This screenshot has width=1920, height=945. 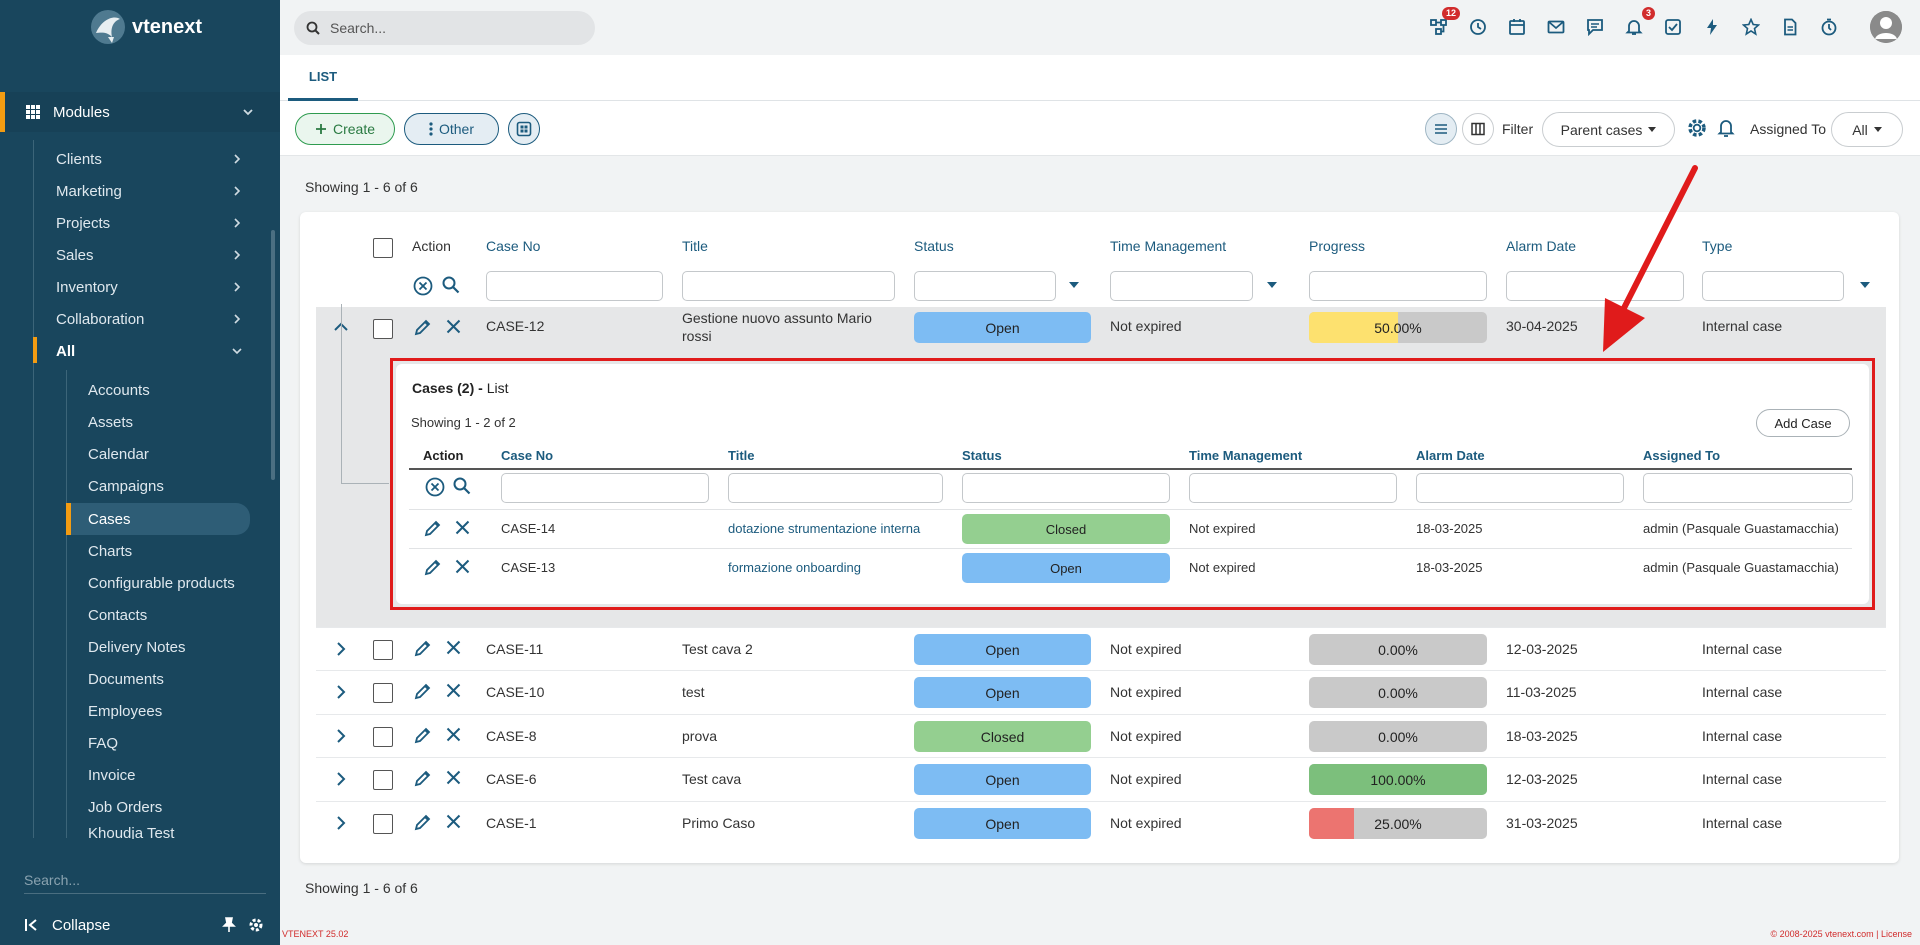 What do you see at coordinates (450, 28) in the screenshot?
I see `global-search-input` at bounding box center [450, 28].